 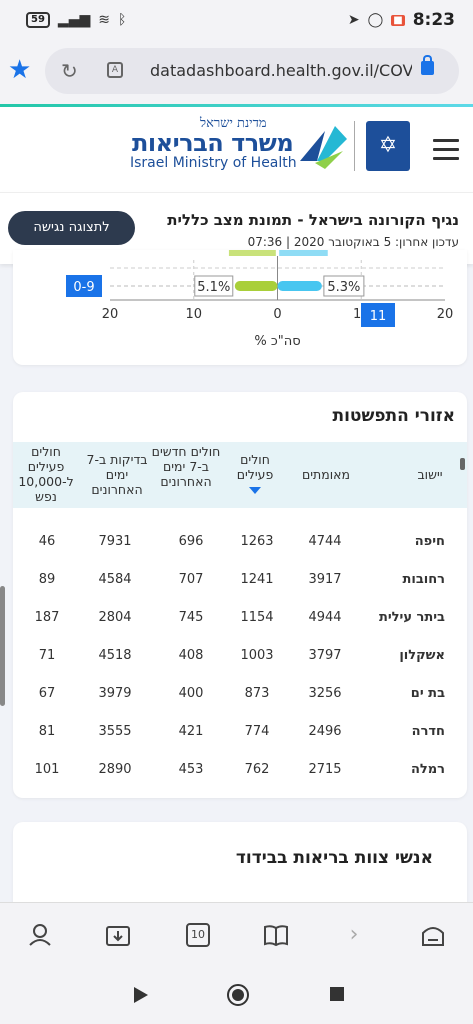 I want to click on cell-cutoff: ··, so click(x=48, y=508).